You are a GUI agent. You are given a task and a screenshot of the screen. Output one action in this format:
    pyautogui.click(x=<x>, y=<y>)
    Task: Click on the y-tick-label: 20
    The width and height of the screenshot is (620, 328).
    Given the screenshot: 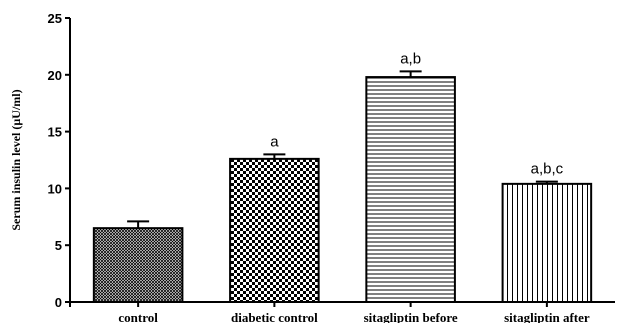 What is the action you would take?
    pyautogui.click(x=55, y=75)
    